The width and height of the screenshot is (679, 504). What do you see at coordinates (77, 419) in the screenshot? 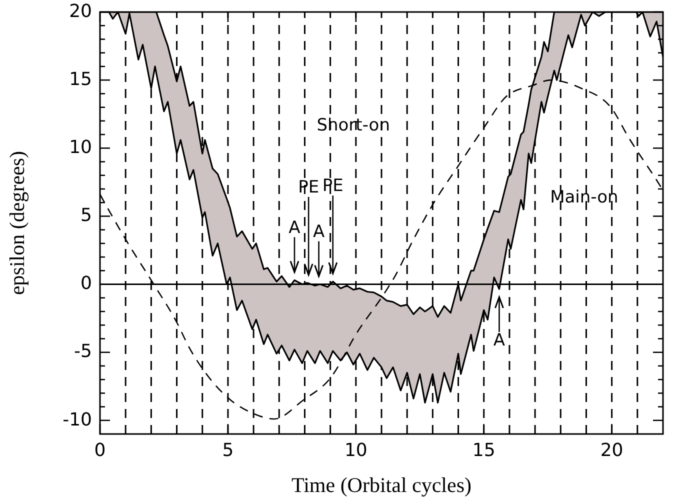
I see `y-tick-label: -10` at bounding box center [77, 419].